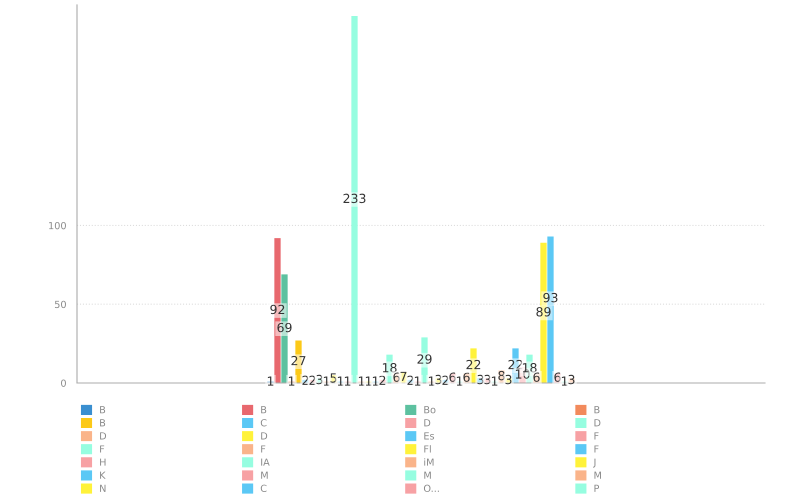 Image resolution: width=810 pixels, height=496 pixels. Describe the element at coordinates (63, 383) in the screenshot. I see `y-tick-label: 0` at that location.